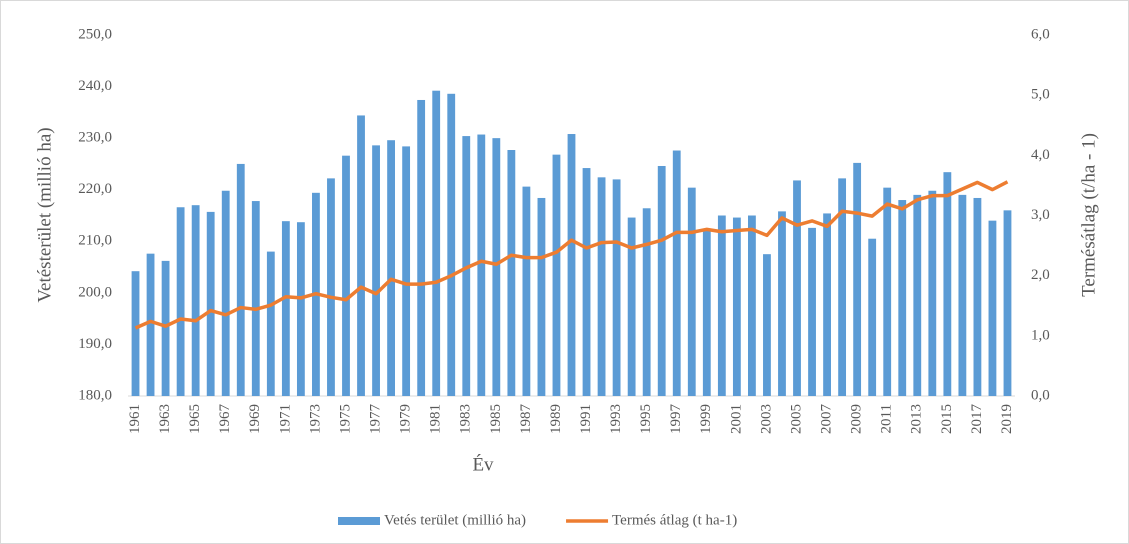  Describe the element at coordinates (674, 520) in the screenshot. I see `legend-label: Termés átlag (t ha-1)` at that location.